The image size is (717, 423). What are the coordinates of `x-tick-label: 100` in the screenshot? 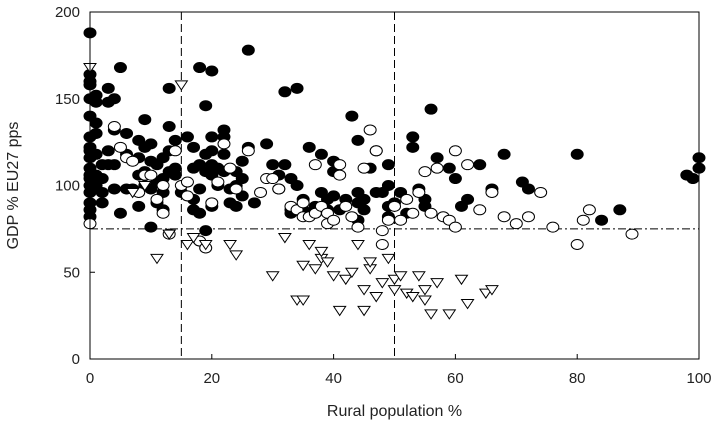 It's located at (698, 378).